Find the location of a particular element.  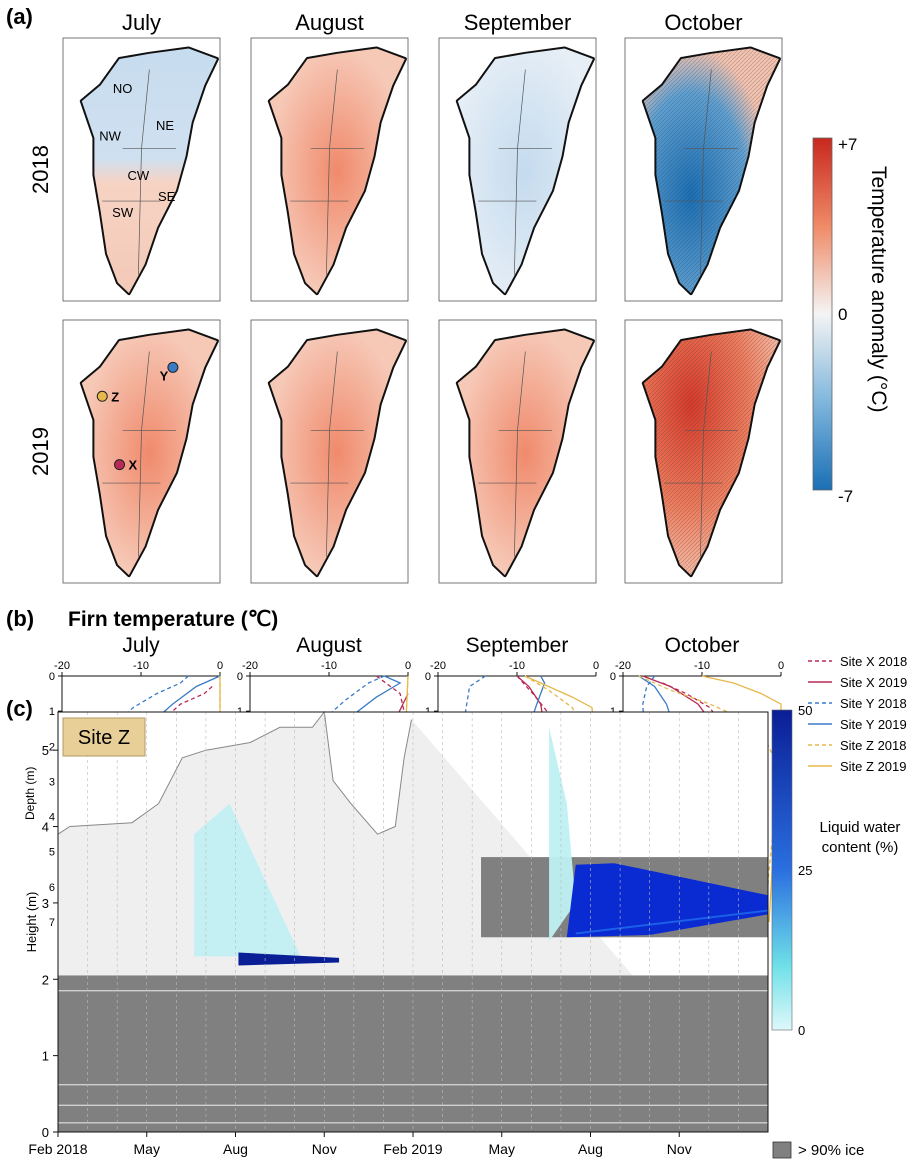

colorbar-mid-label: 0 is located at coordinates (842, 314).